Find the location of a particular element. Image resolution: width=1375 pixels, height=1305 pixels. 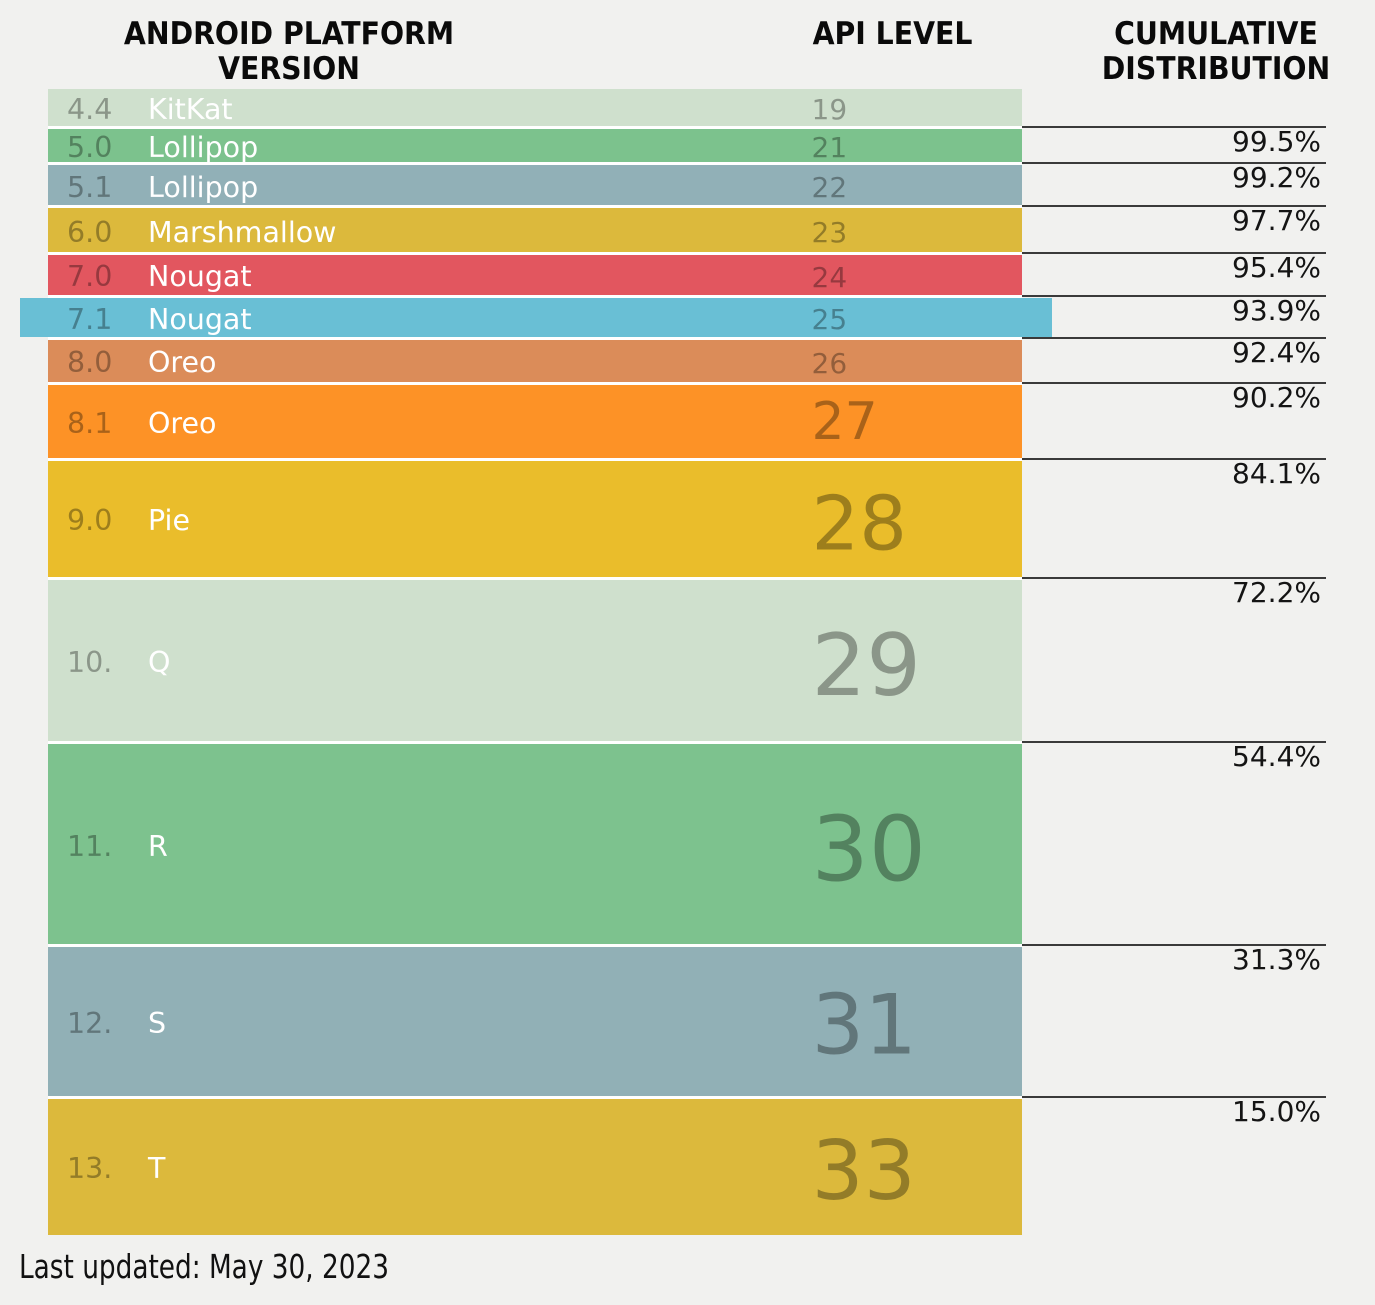

version-codename: T is located at coordinates (157, 1168).